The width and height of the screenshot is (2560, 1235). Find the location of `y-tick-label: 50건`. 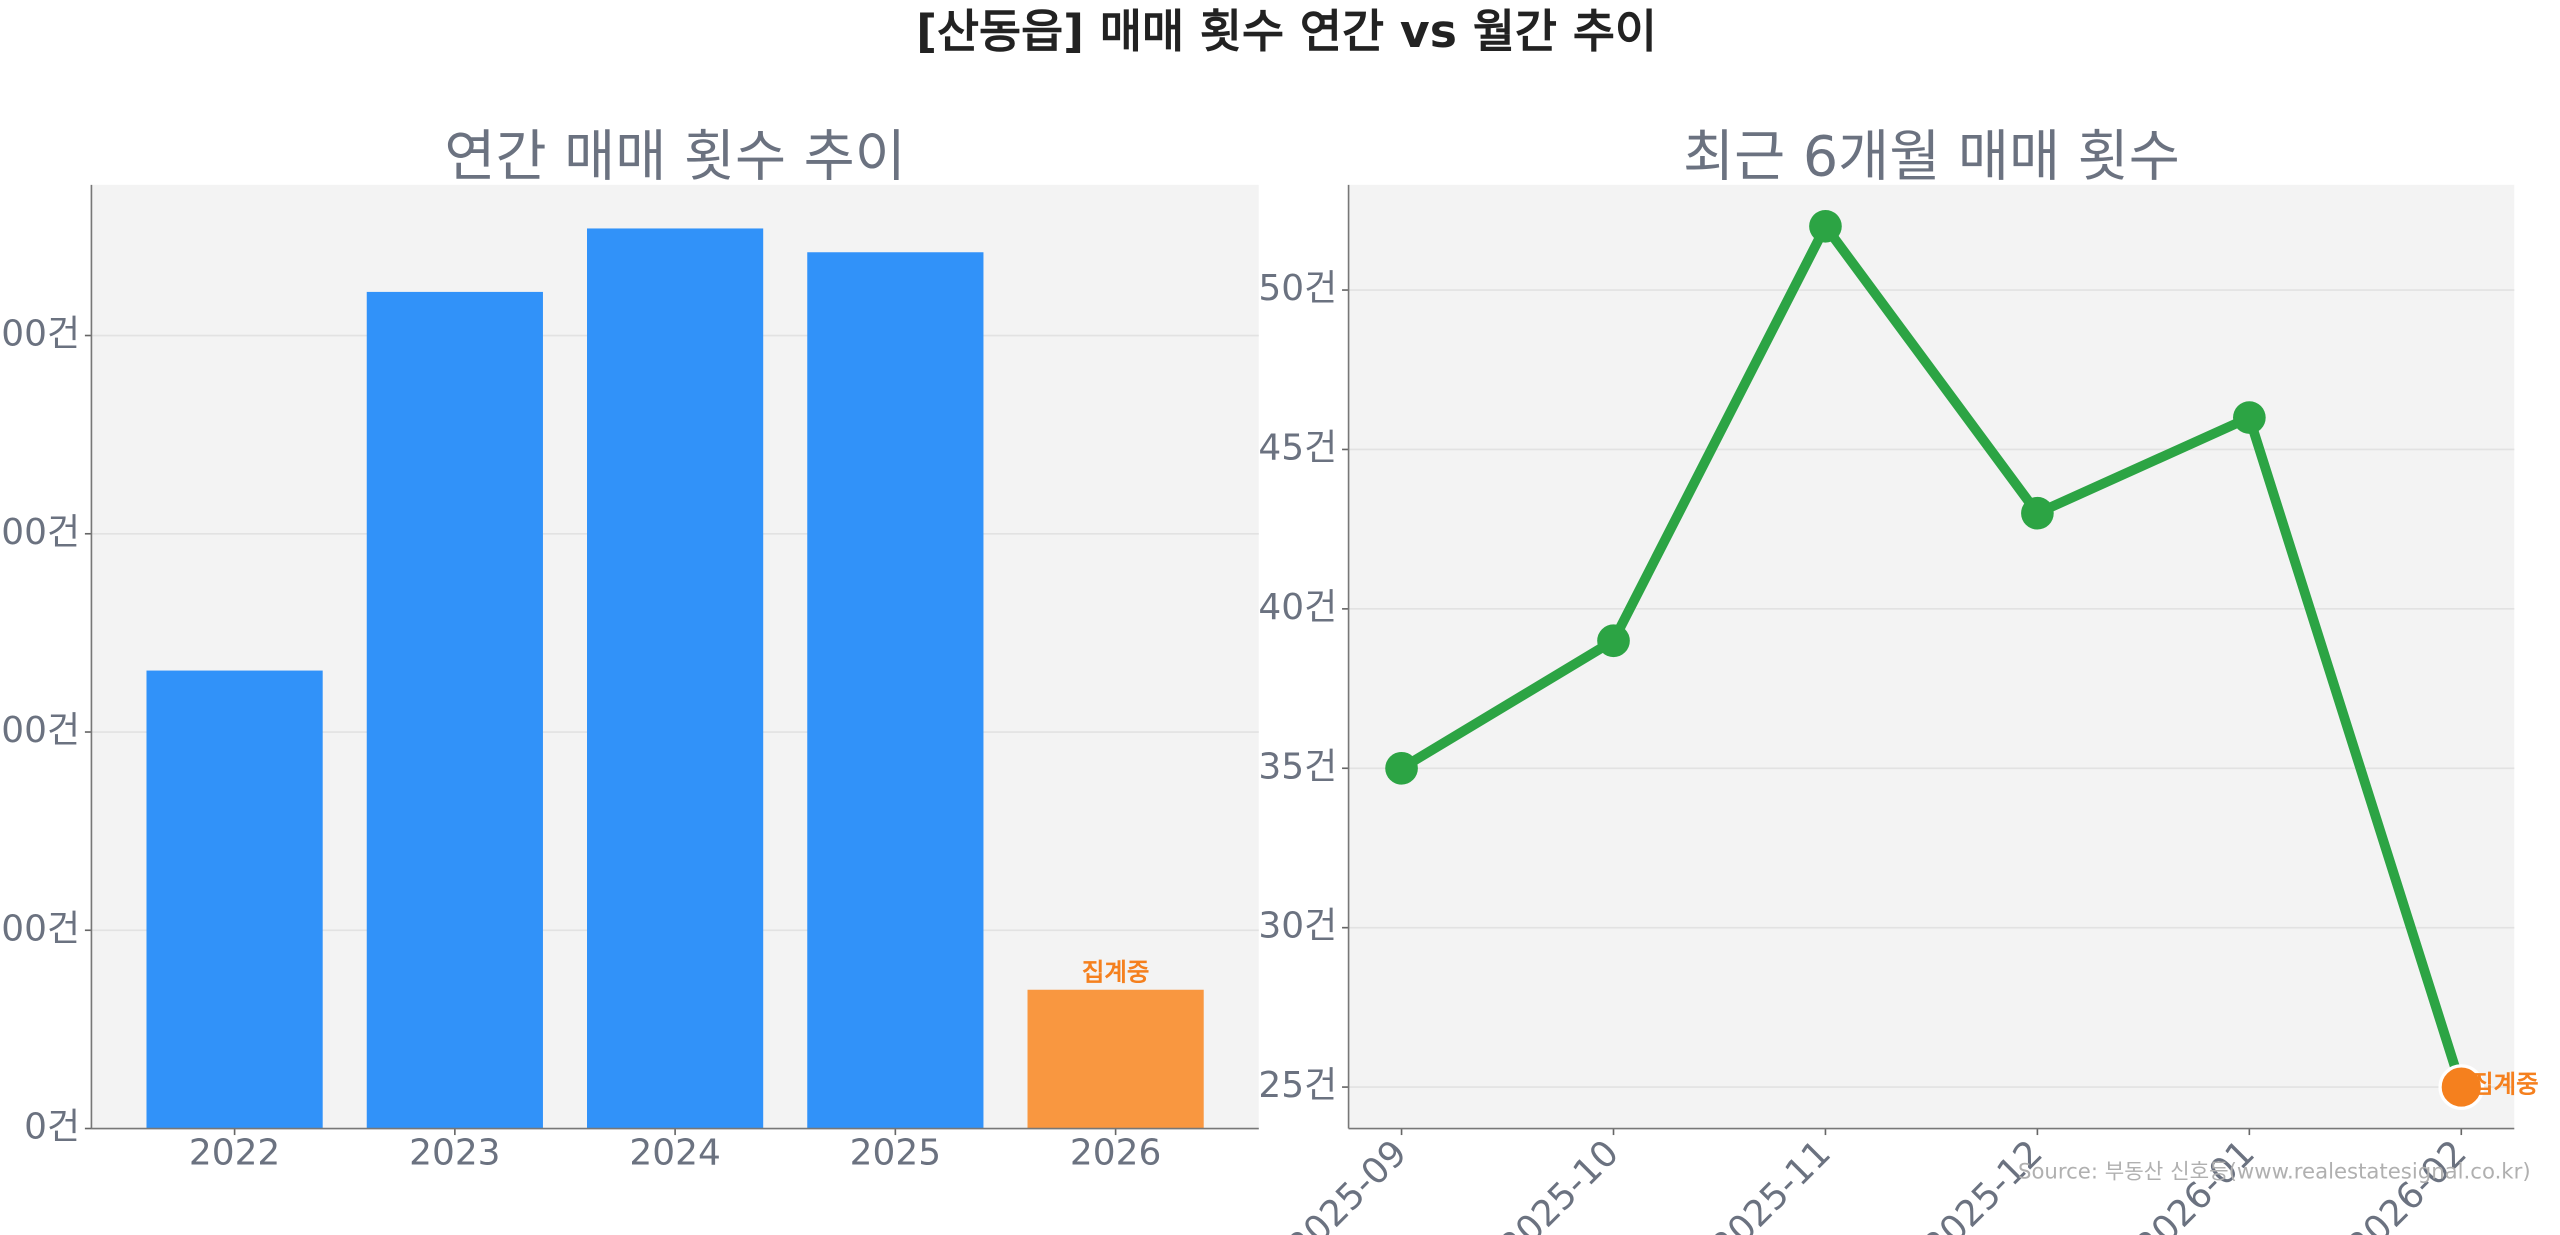

y-tick-label: 50건 is located at coordinates (1297, 288).